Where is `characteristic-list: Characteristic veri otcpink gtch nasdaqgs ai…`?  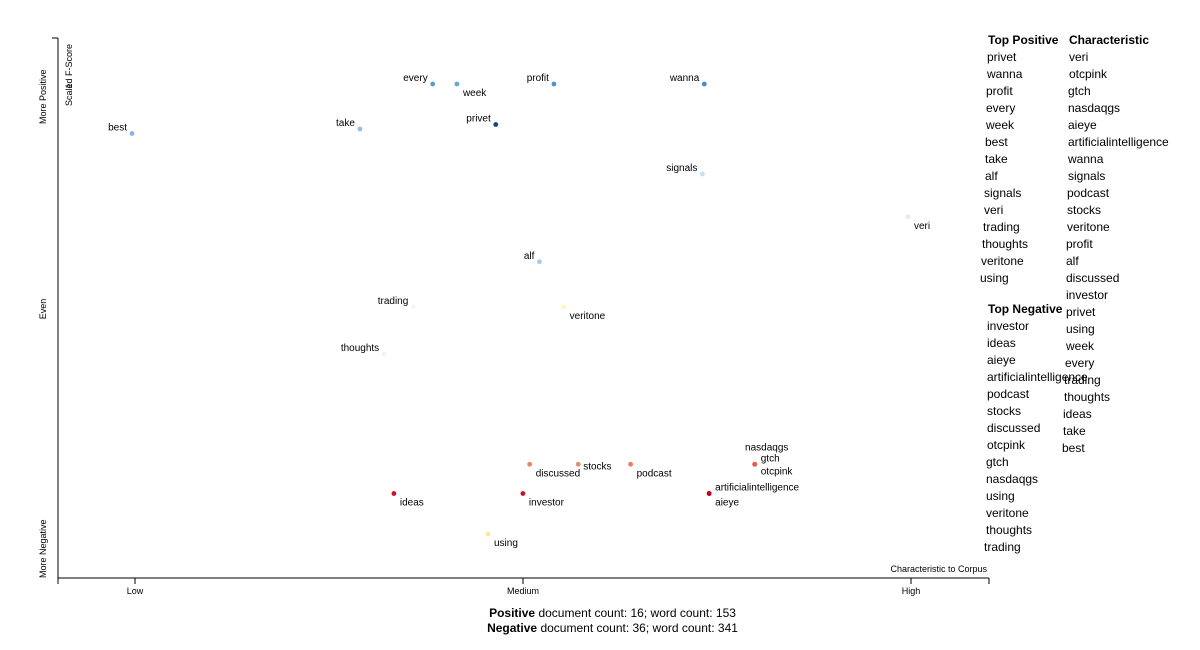
characteristic-list: Characteristic veri otcpink gtch nasdaqgs ai… is located at coordinates (1115, 244).